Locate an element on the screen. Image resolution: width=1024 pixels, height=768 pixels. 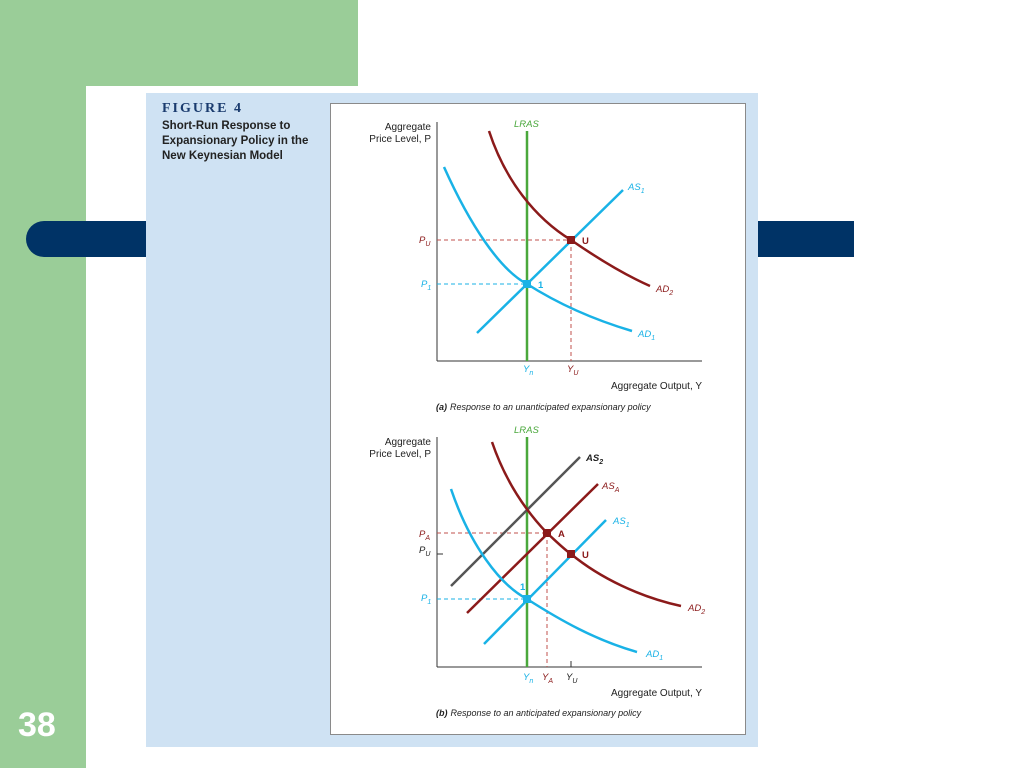
panel-b-pa-tick: PA is located at coordinates (424, 535).